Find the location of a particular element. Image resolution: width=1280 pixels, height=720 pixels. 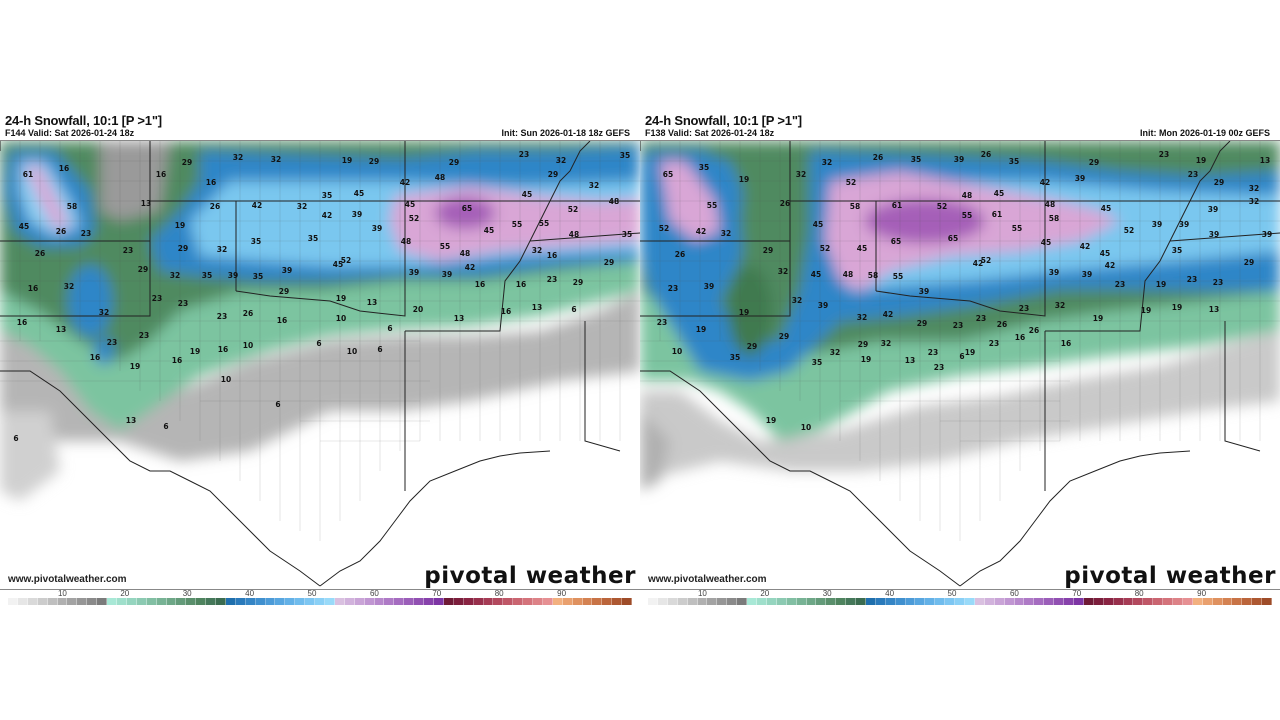

valid-time: F144 Valid: Sat 2026-01-24 18z is located at coordinates (70, 133).